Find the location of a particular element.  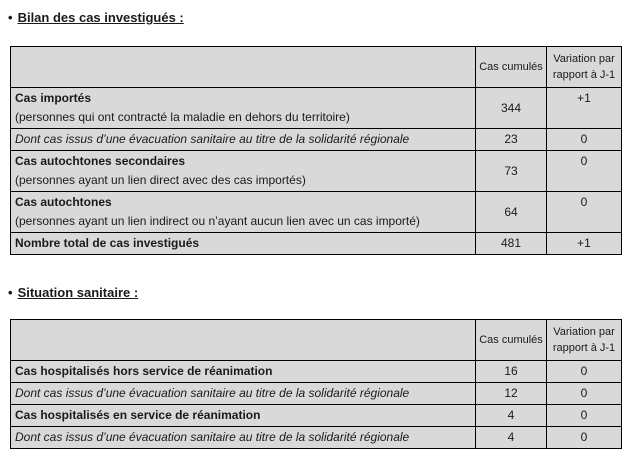

cumulative-cases-cell: 344 is located at coordinates (511, 108).